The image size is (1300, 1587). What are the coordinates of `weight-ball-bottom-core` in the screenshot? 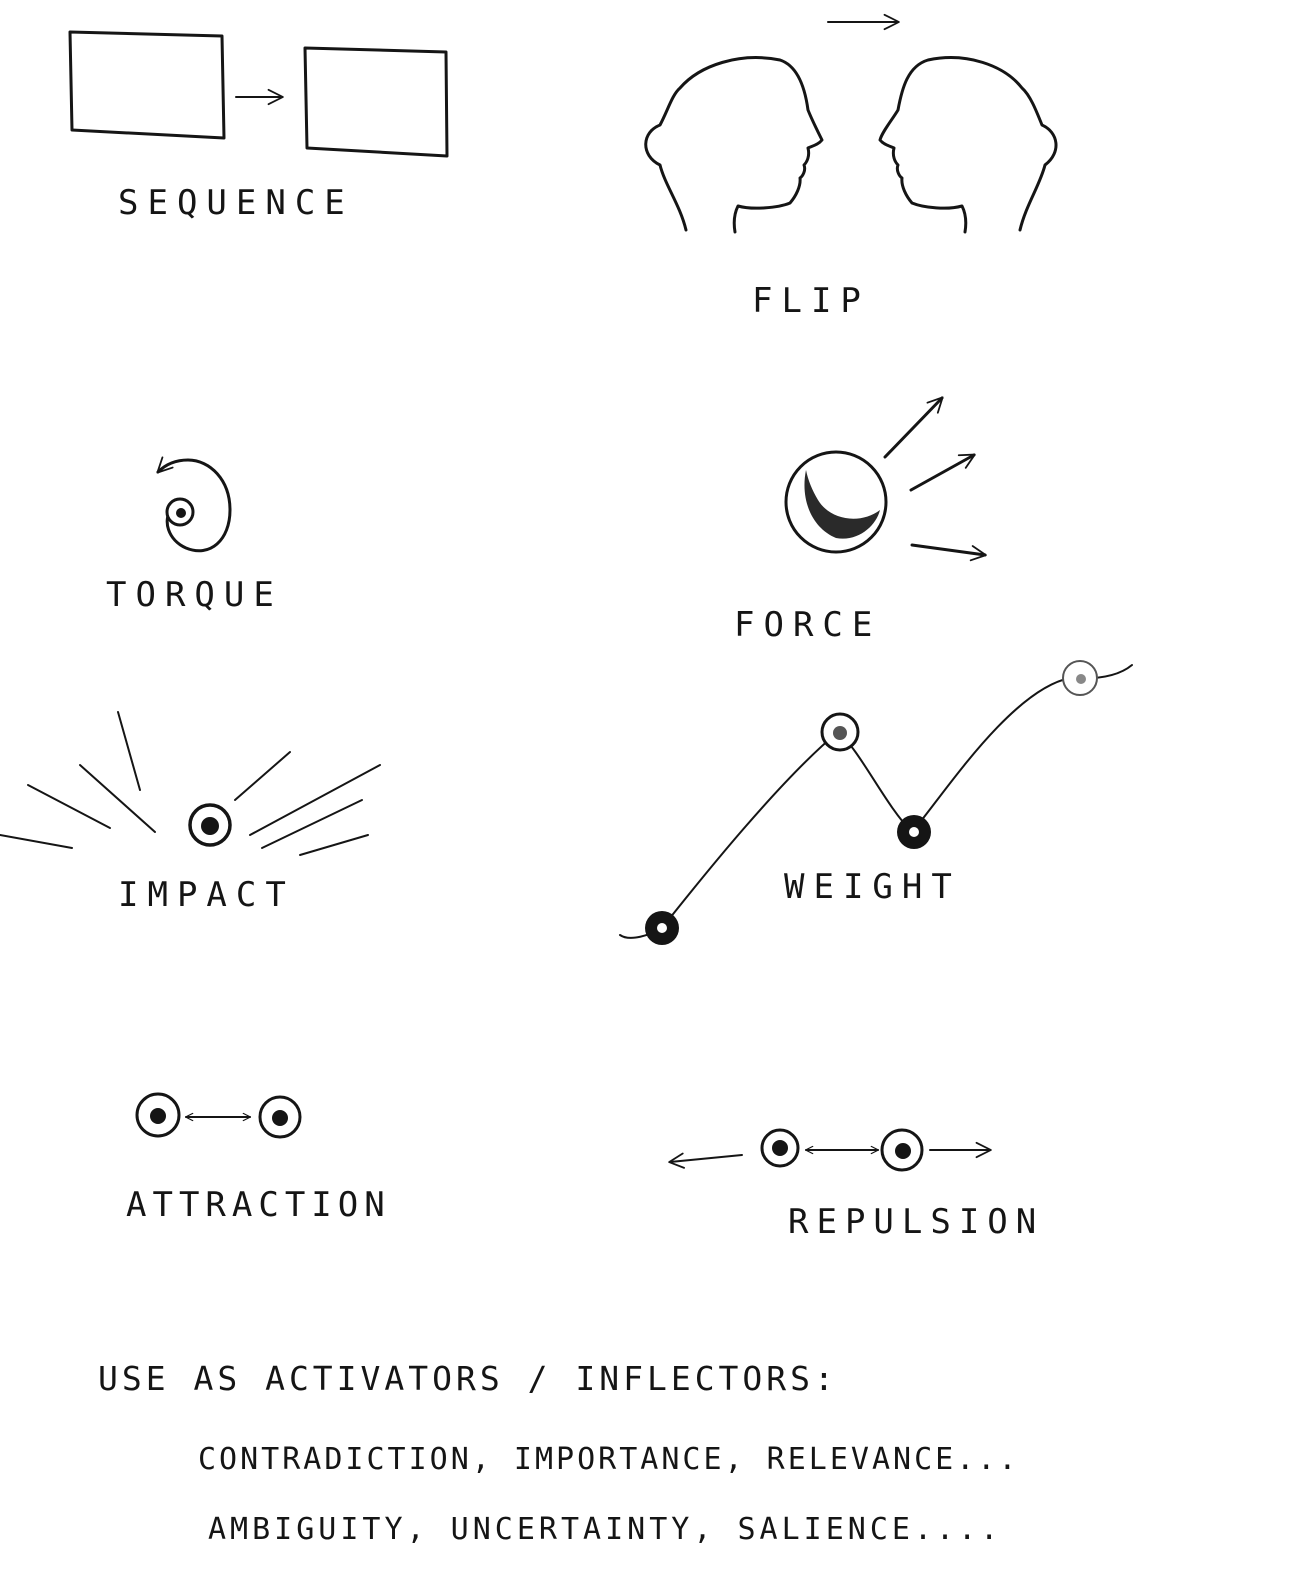 It's located at (662, 928).